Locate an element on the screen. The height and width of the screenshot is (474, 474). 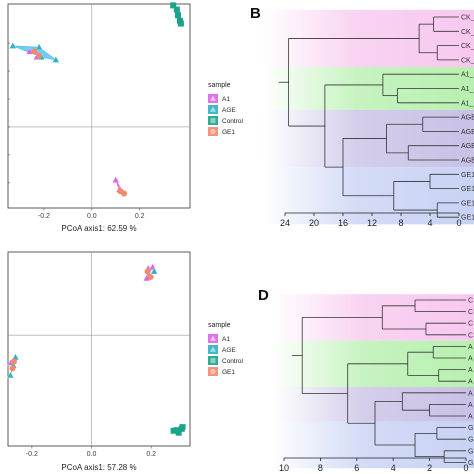
x-tick-label: 0 is located at coordinates (465, 468).